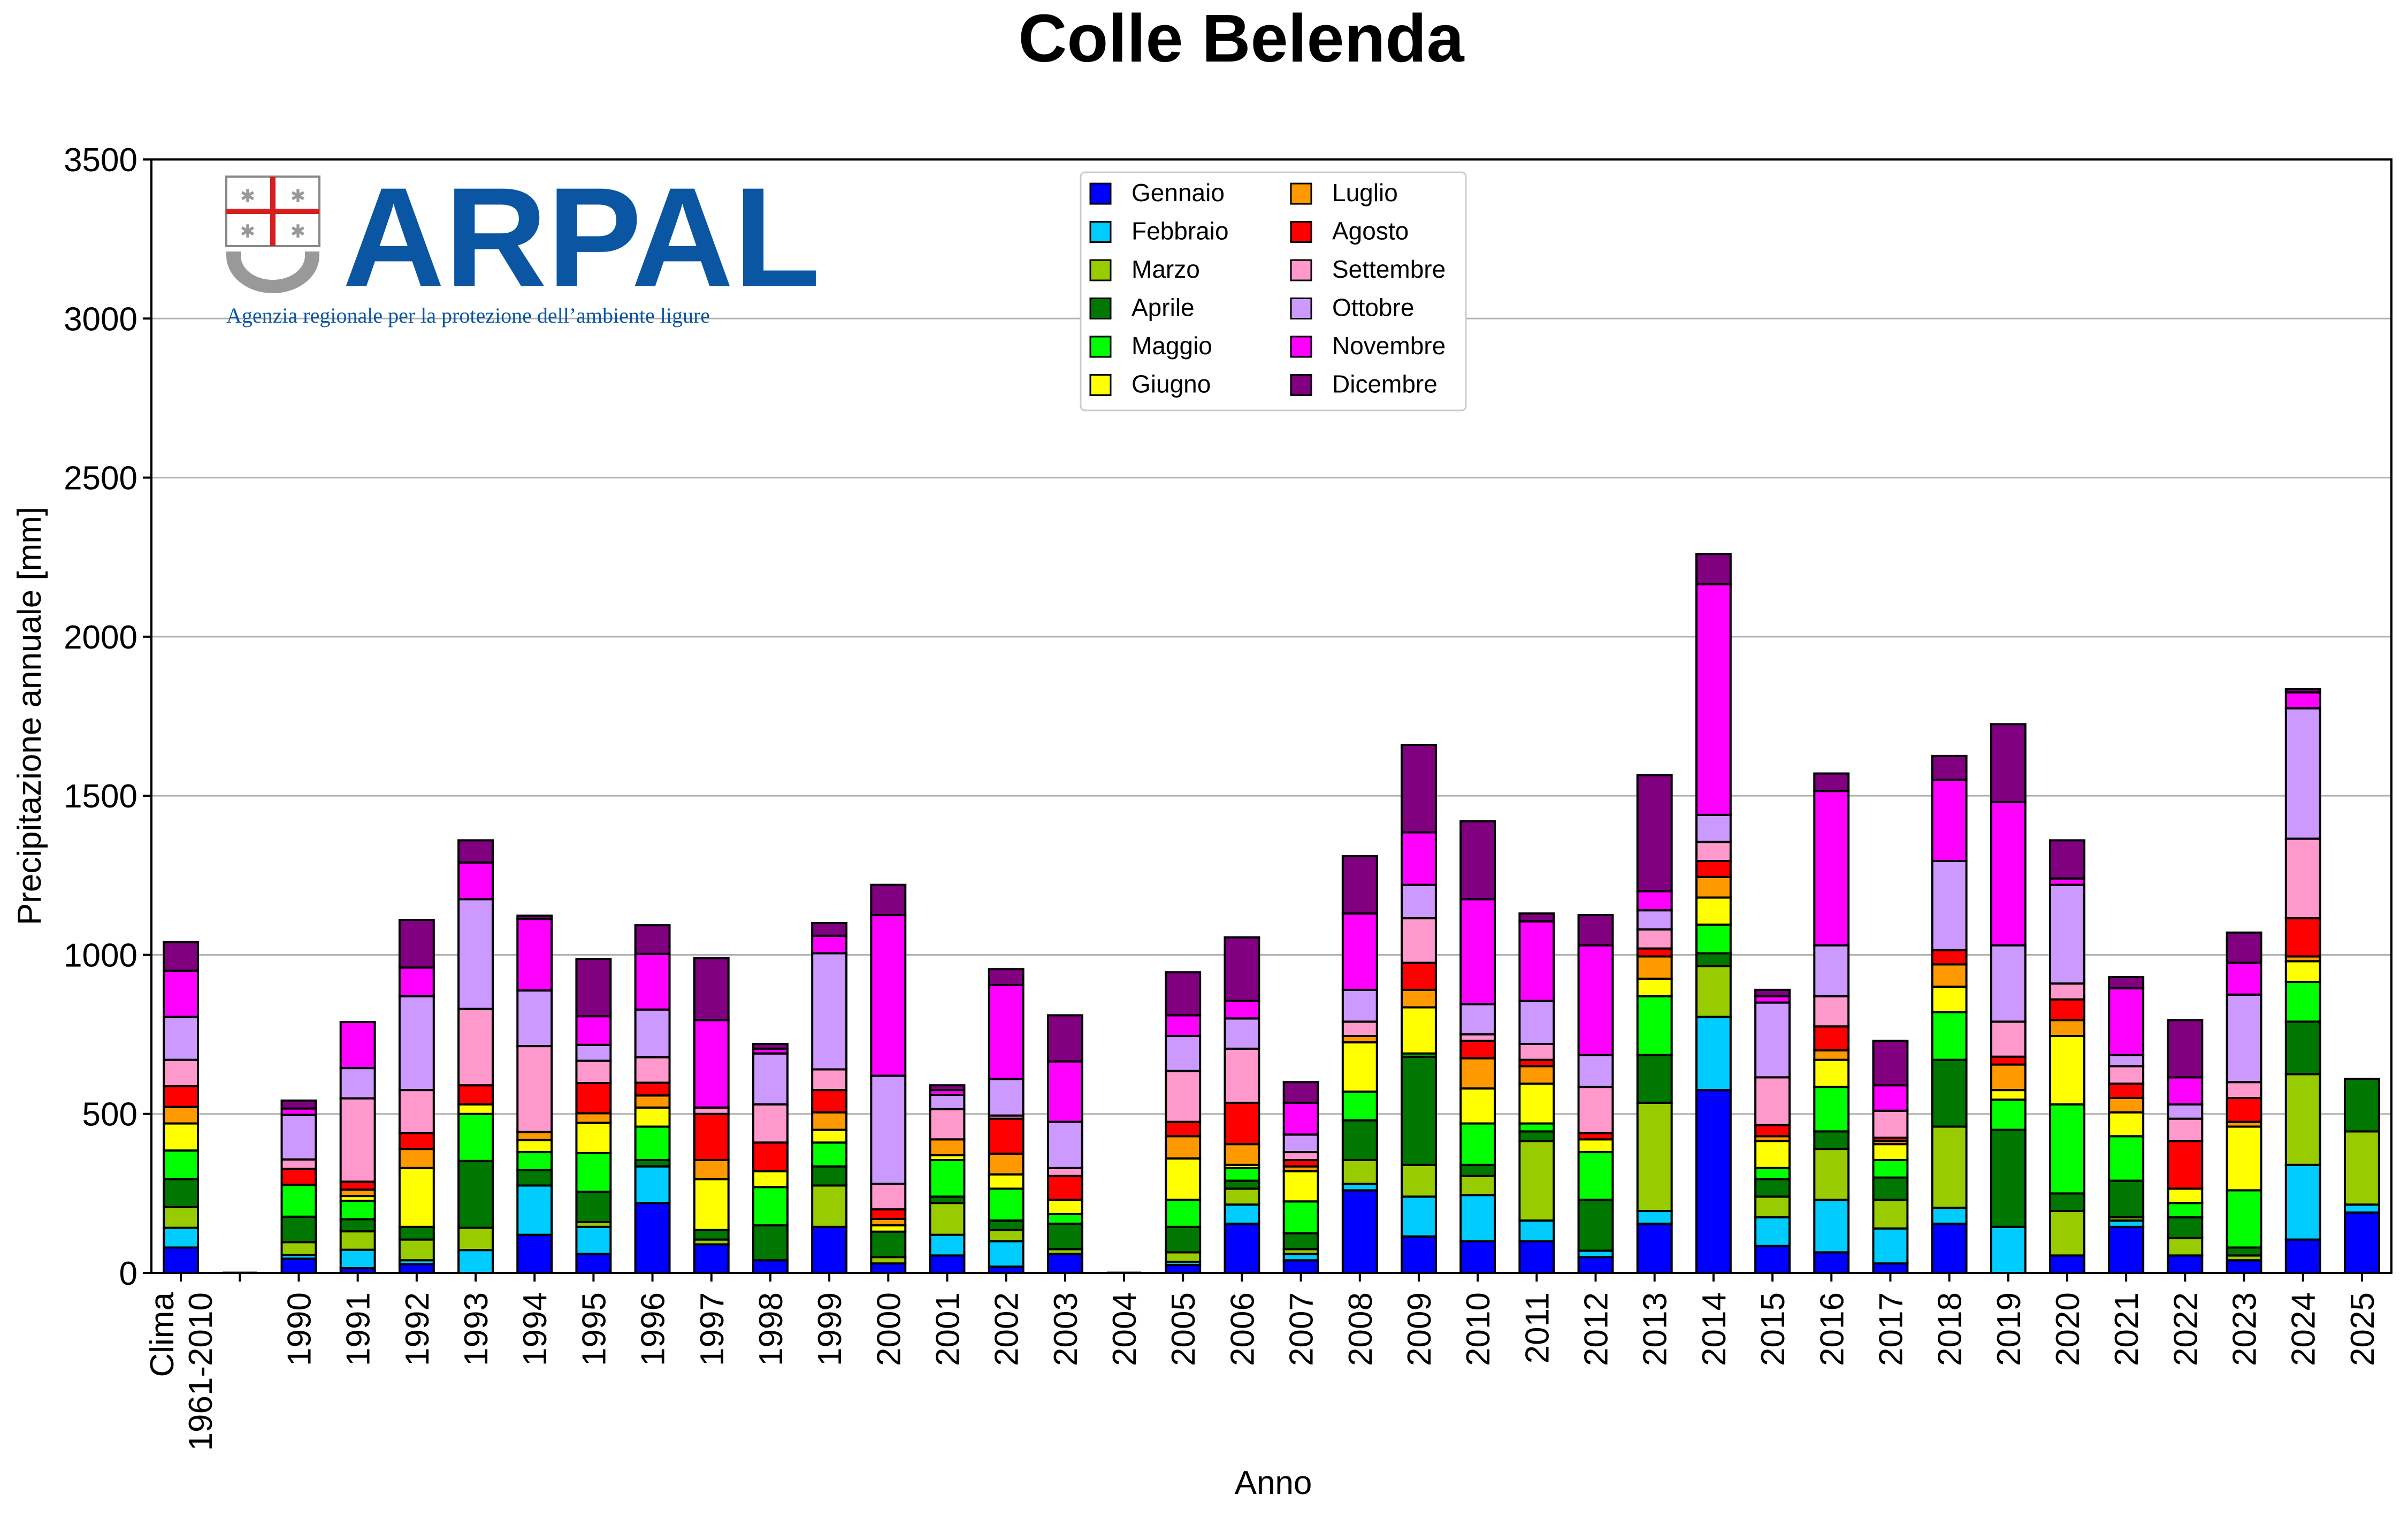  Describe the element at coordinates (535, 1329) in the screenshot. I see `x-tick-label: 1994` at that location.